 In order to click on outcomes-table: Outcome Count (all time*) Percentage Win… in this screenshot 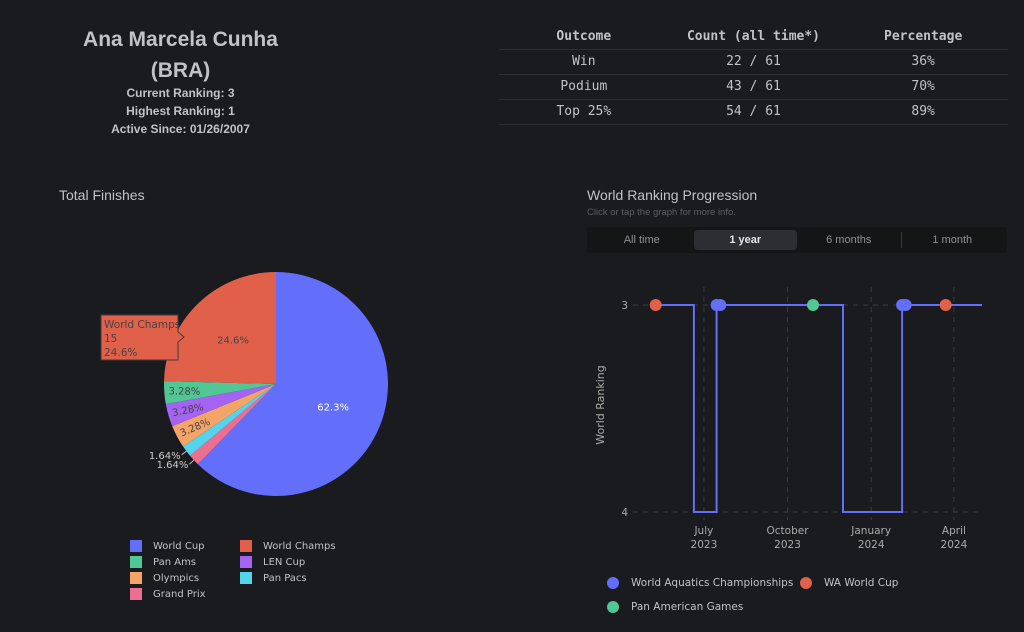, I will do `click(753, 74)`.